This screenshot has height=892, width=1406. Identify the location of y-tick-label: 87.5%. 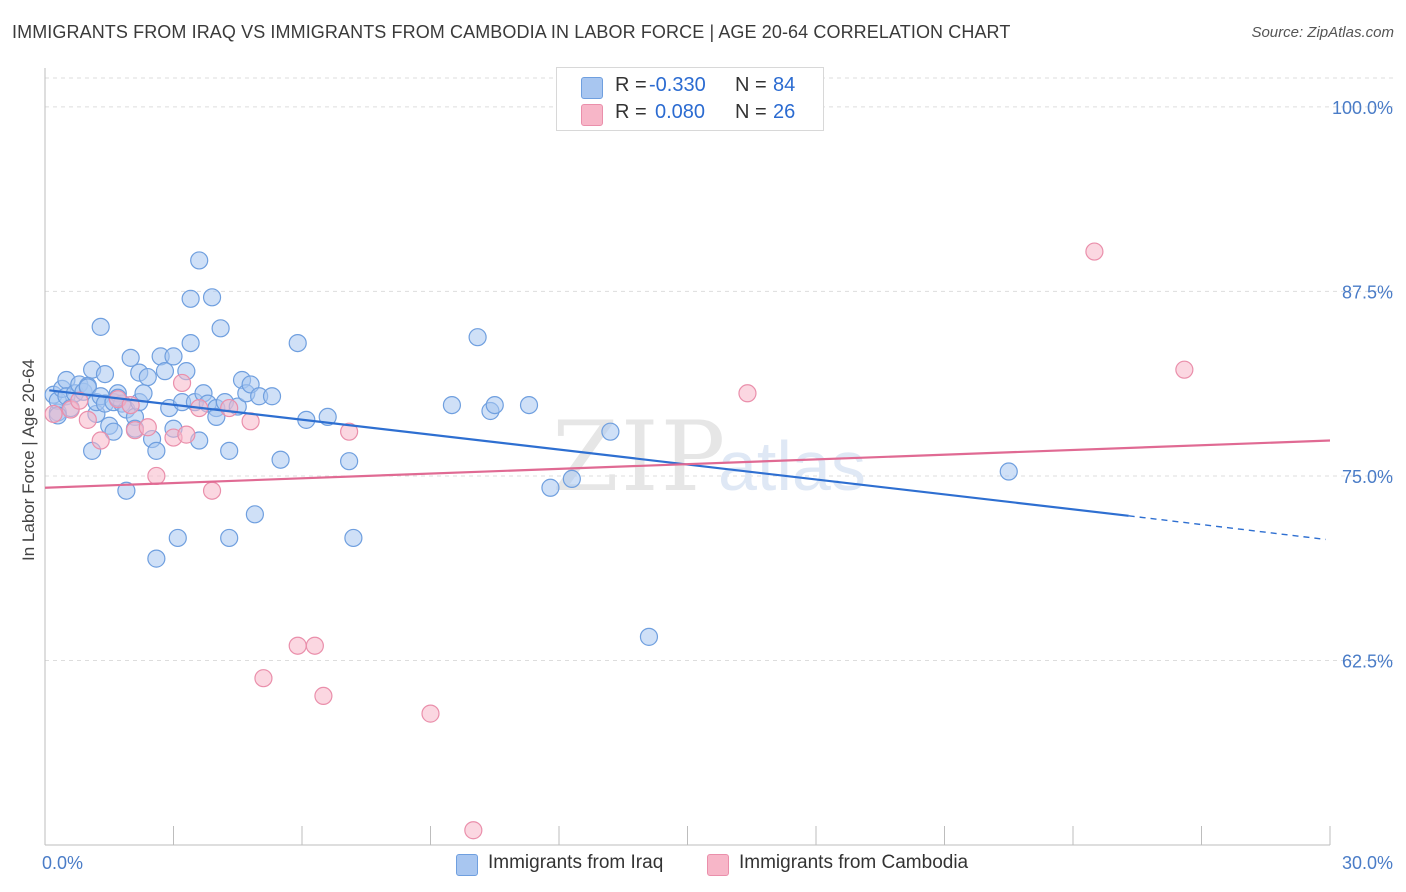
(1367, 292).